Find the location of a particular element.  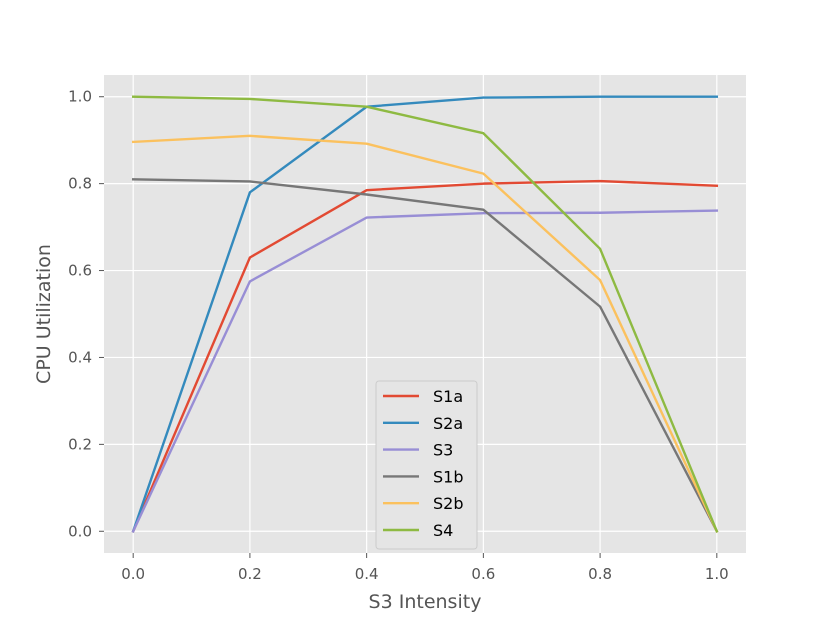

x-tick-label: 0.6 is located at coordinates (483, 574).